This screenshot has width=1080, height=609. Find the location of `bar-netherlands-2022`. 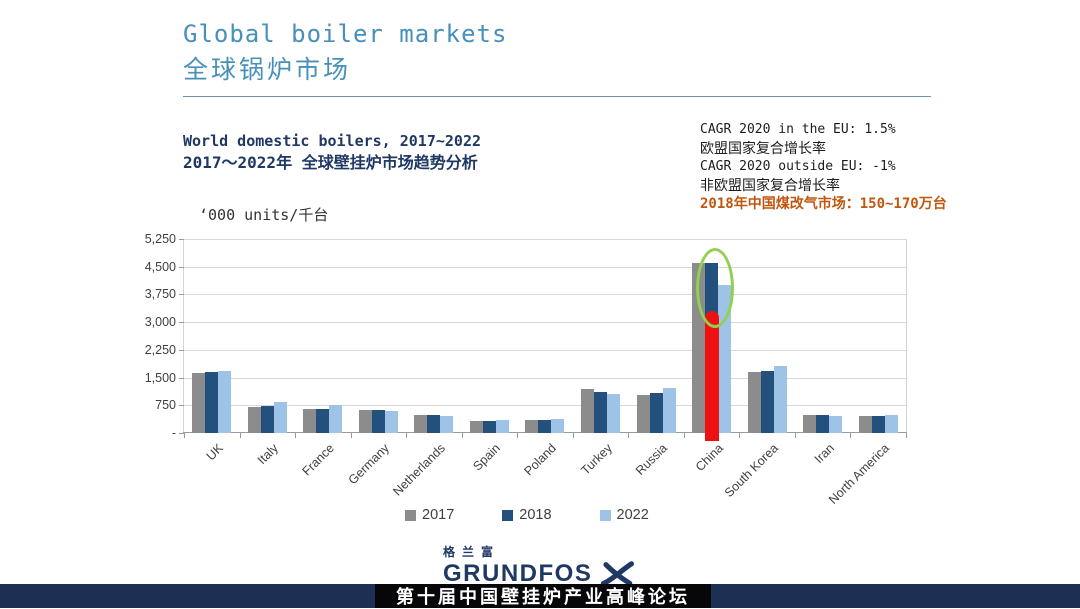

bar-netherlands-2022 is located at coordinates (447, 424).